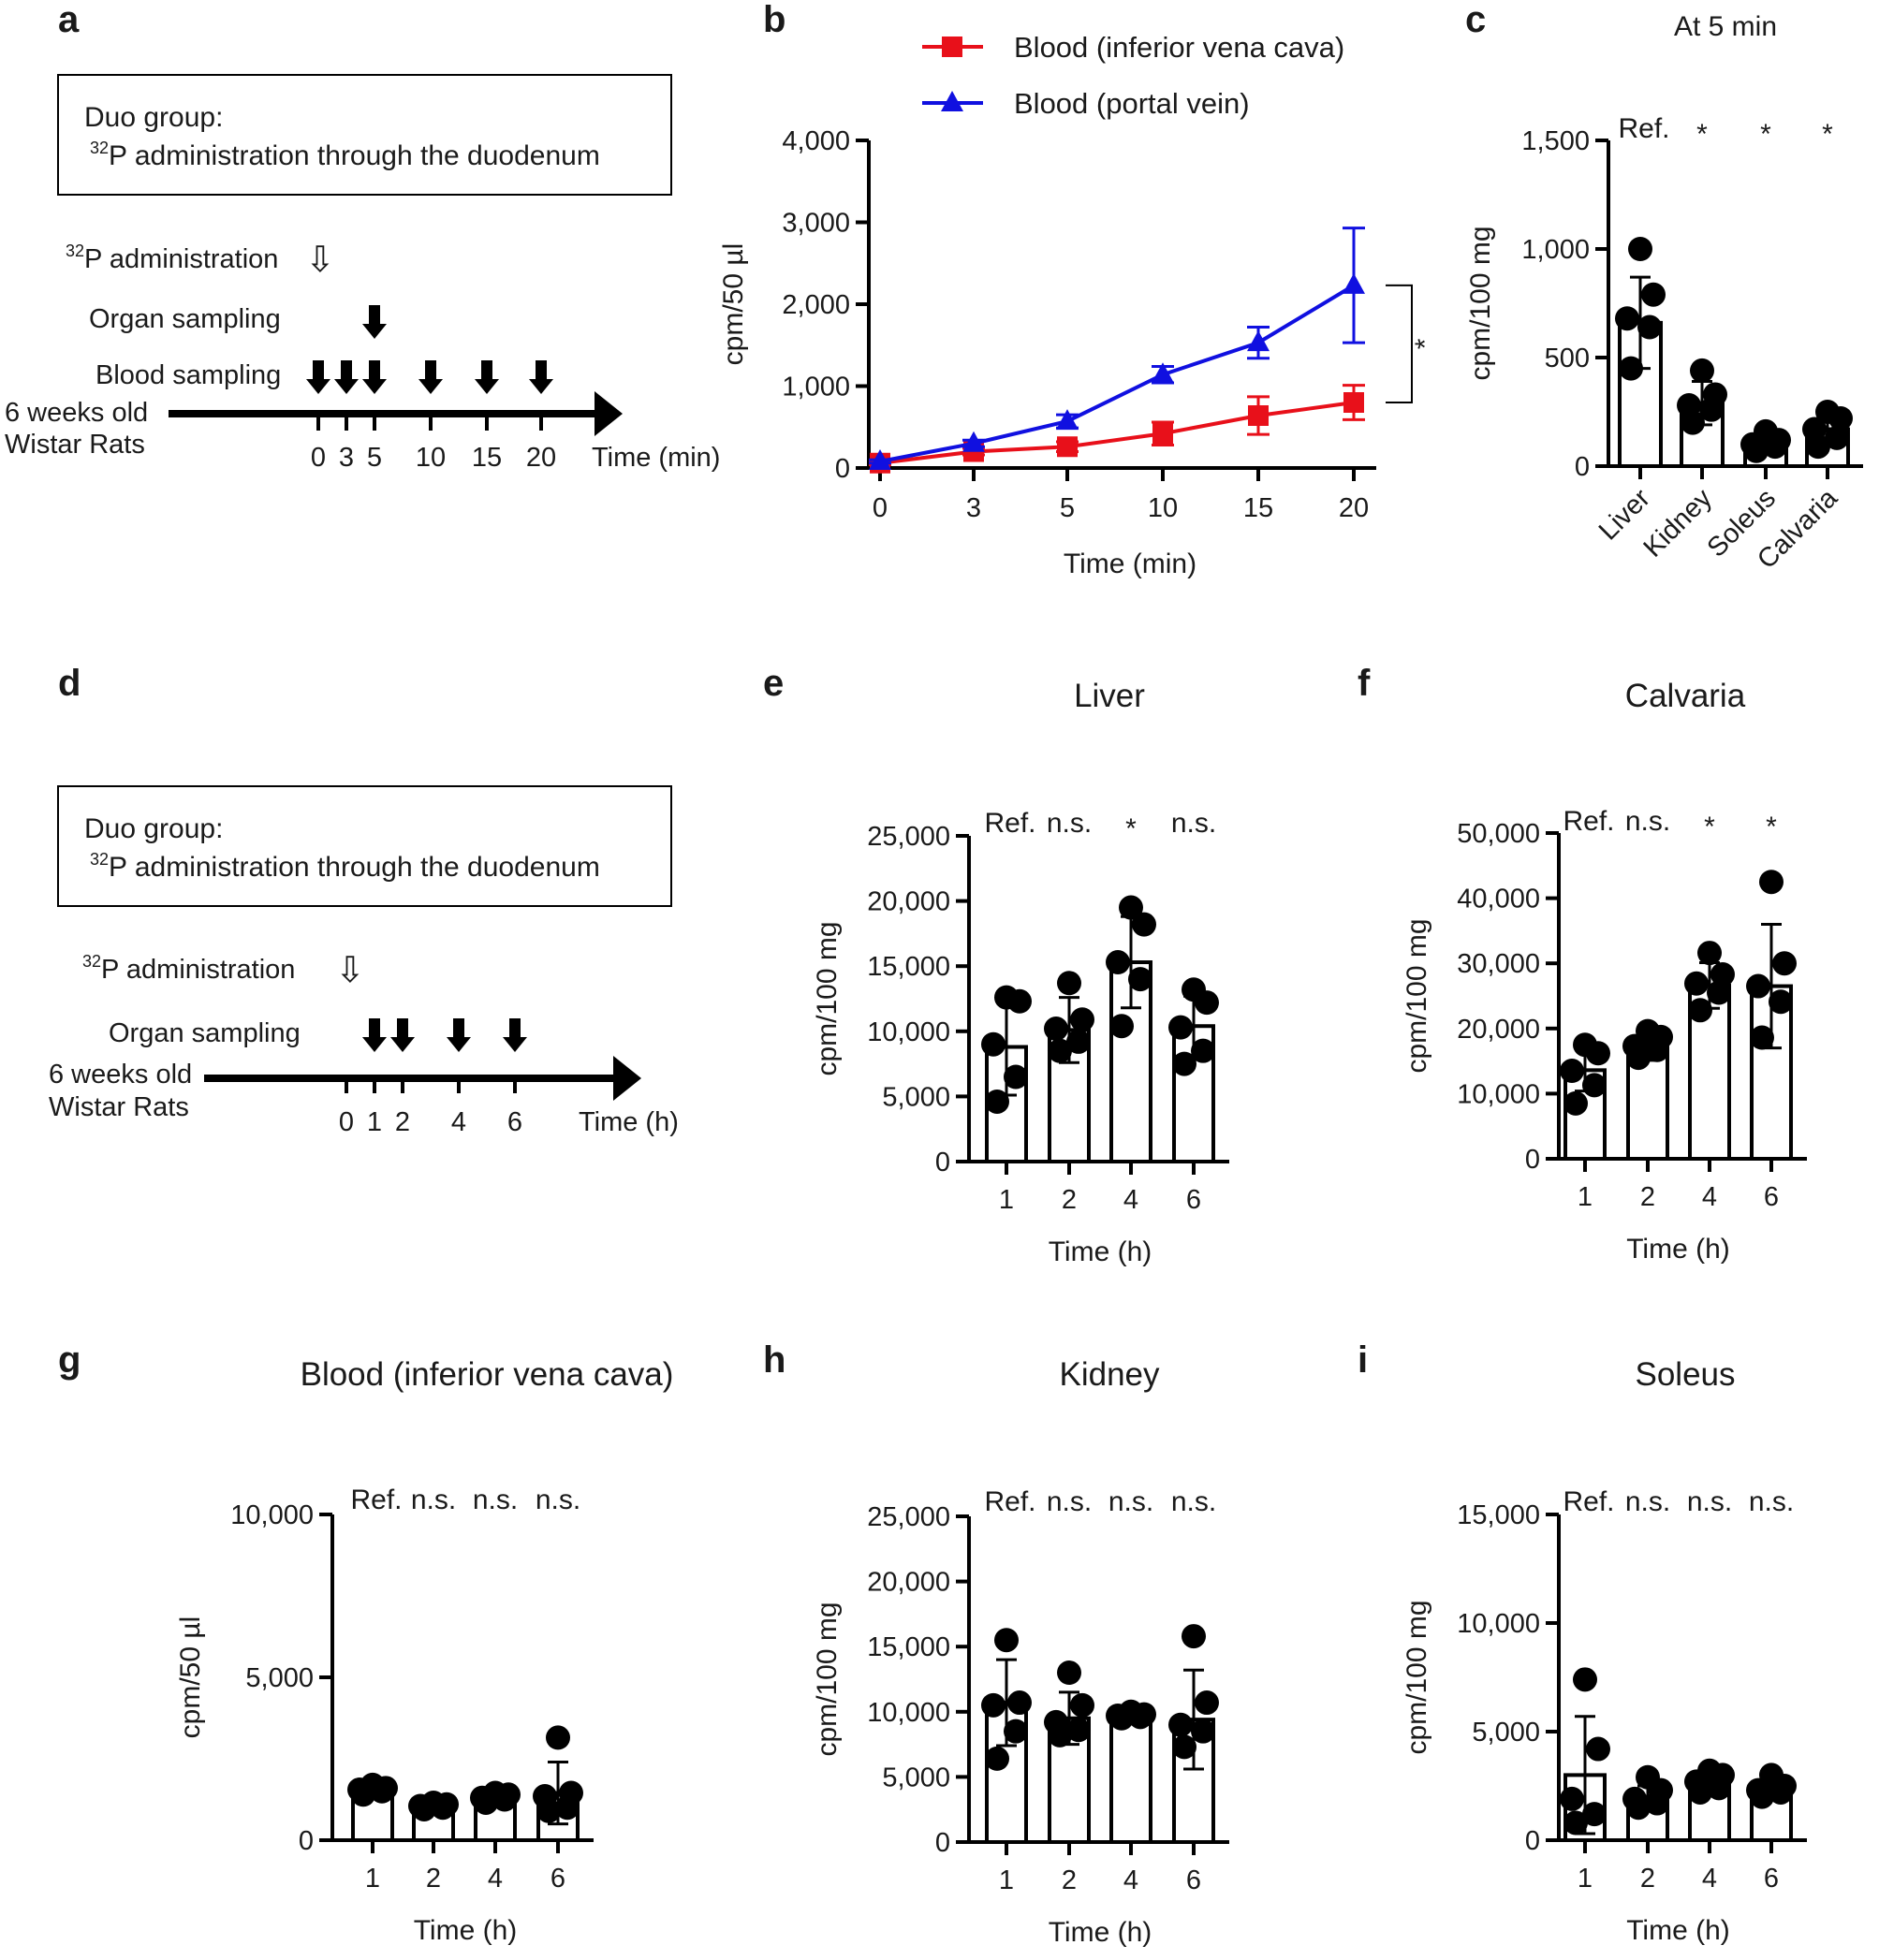  I want to click on box-d-sup: 32, so click(99, 859).